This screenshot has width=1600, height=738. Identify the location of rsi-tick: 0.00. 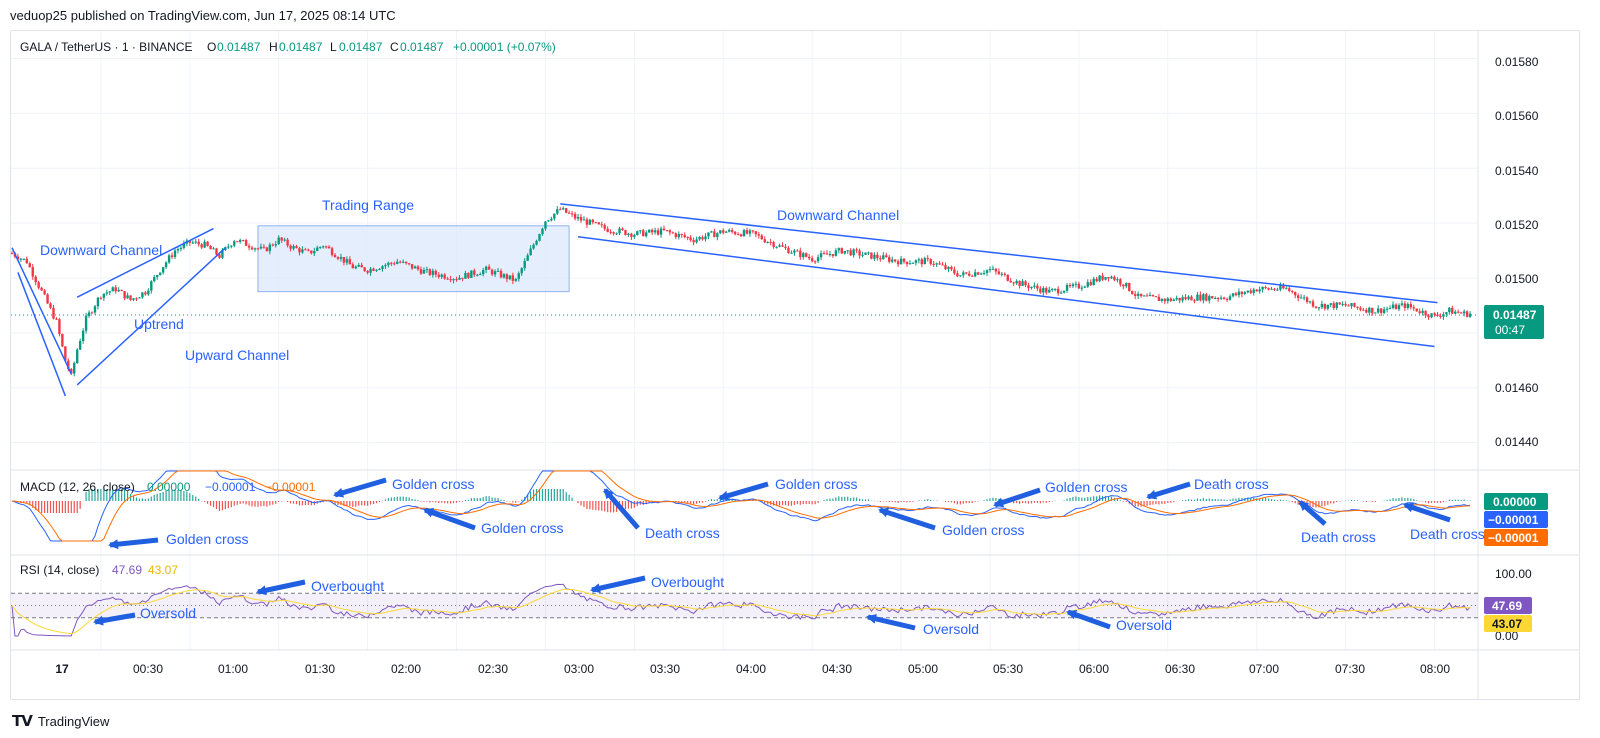
(1507, 636).